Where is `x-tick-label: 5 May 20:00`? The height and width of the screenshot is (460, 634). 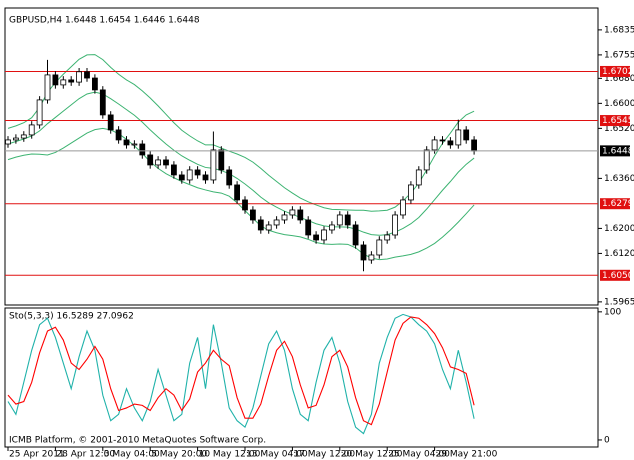
x-tick-label: 5 May 20:00 is located at coordinates (179, 455).